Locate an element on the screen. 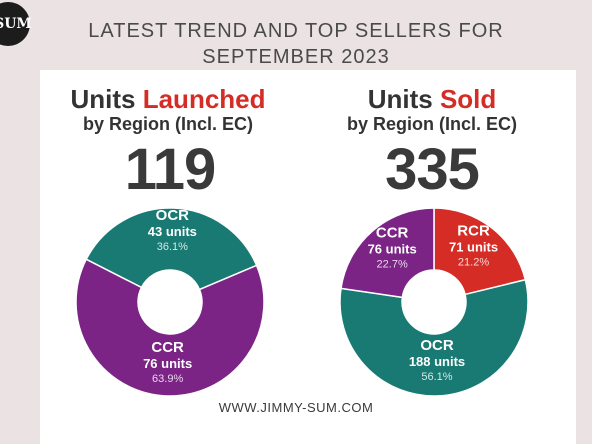  page-title-line-1: LATEST TREND AND TOP SELLERS FOR is located at coordinates (296, 31).